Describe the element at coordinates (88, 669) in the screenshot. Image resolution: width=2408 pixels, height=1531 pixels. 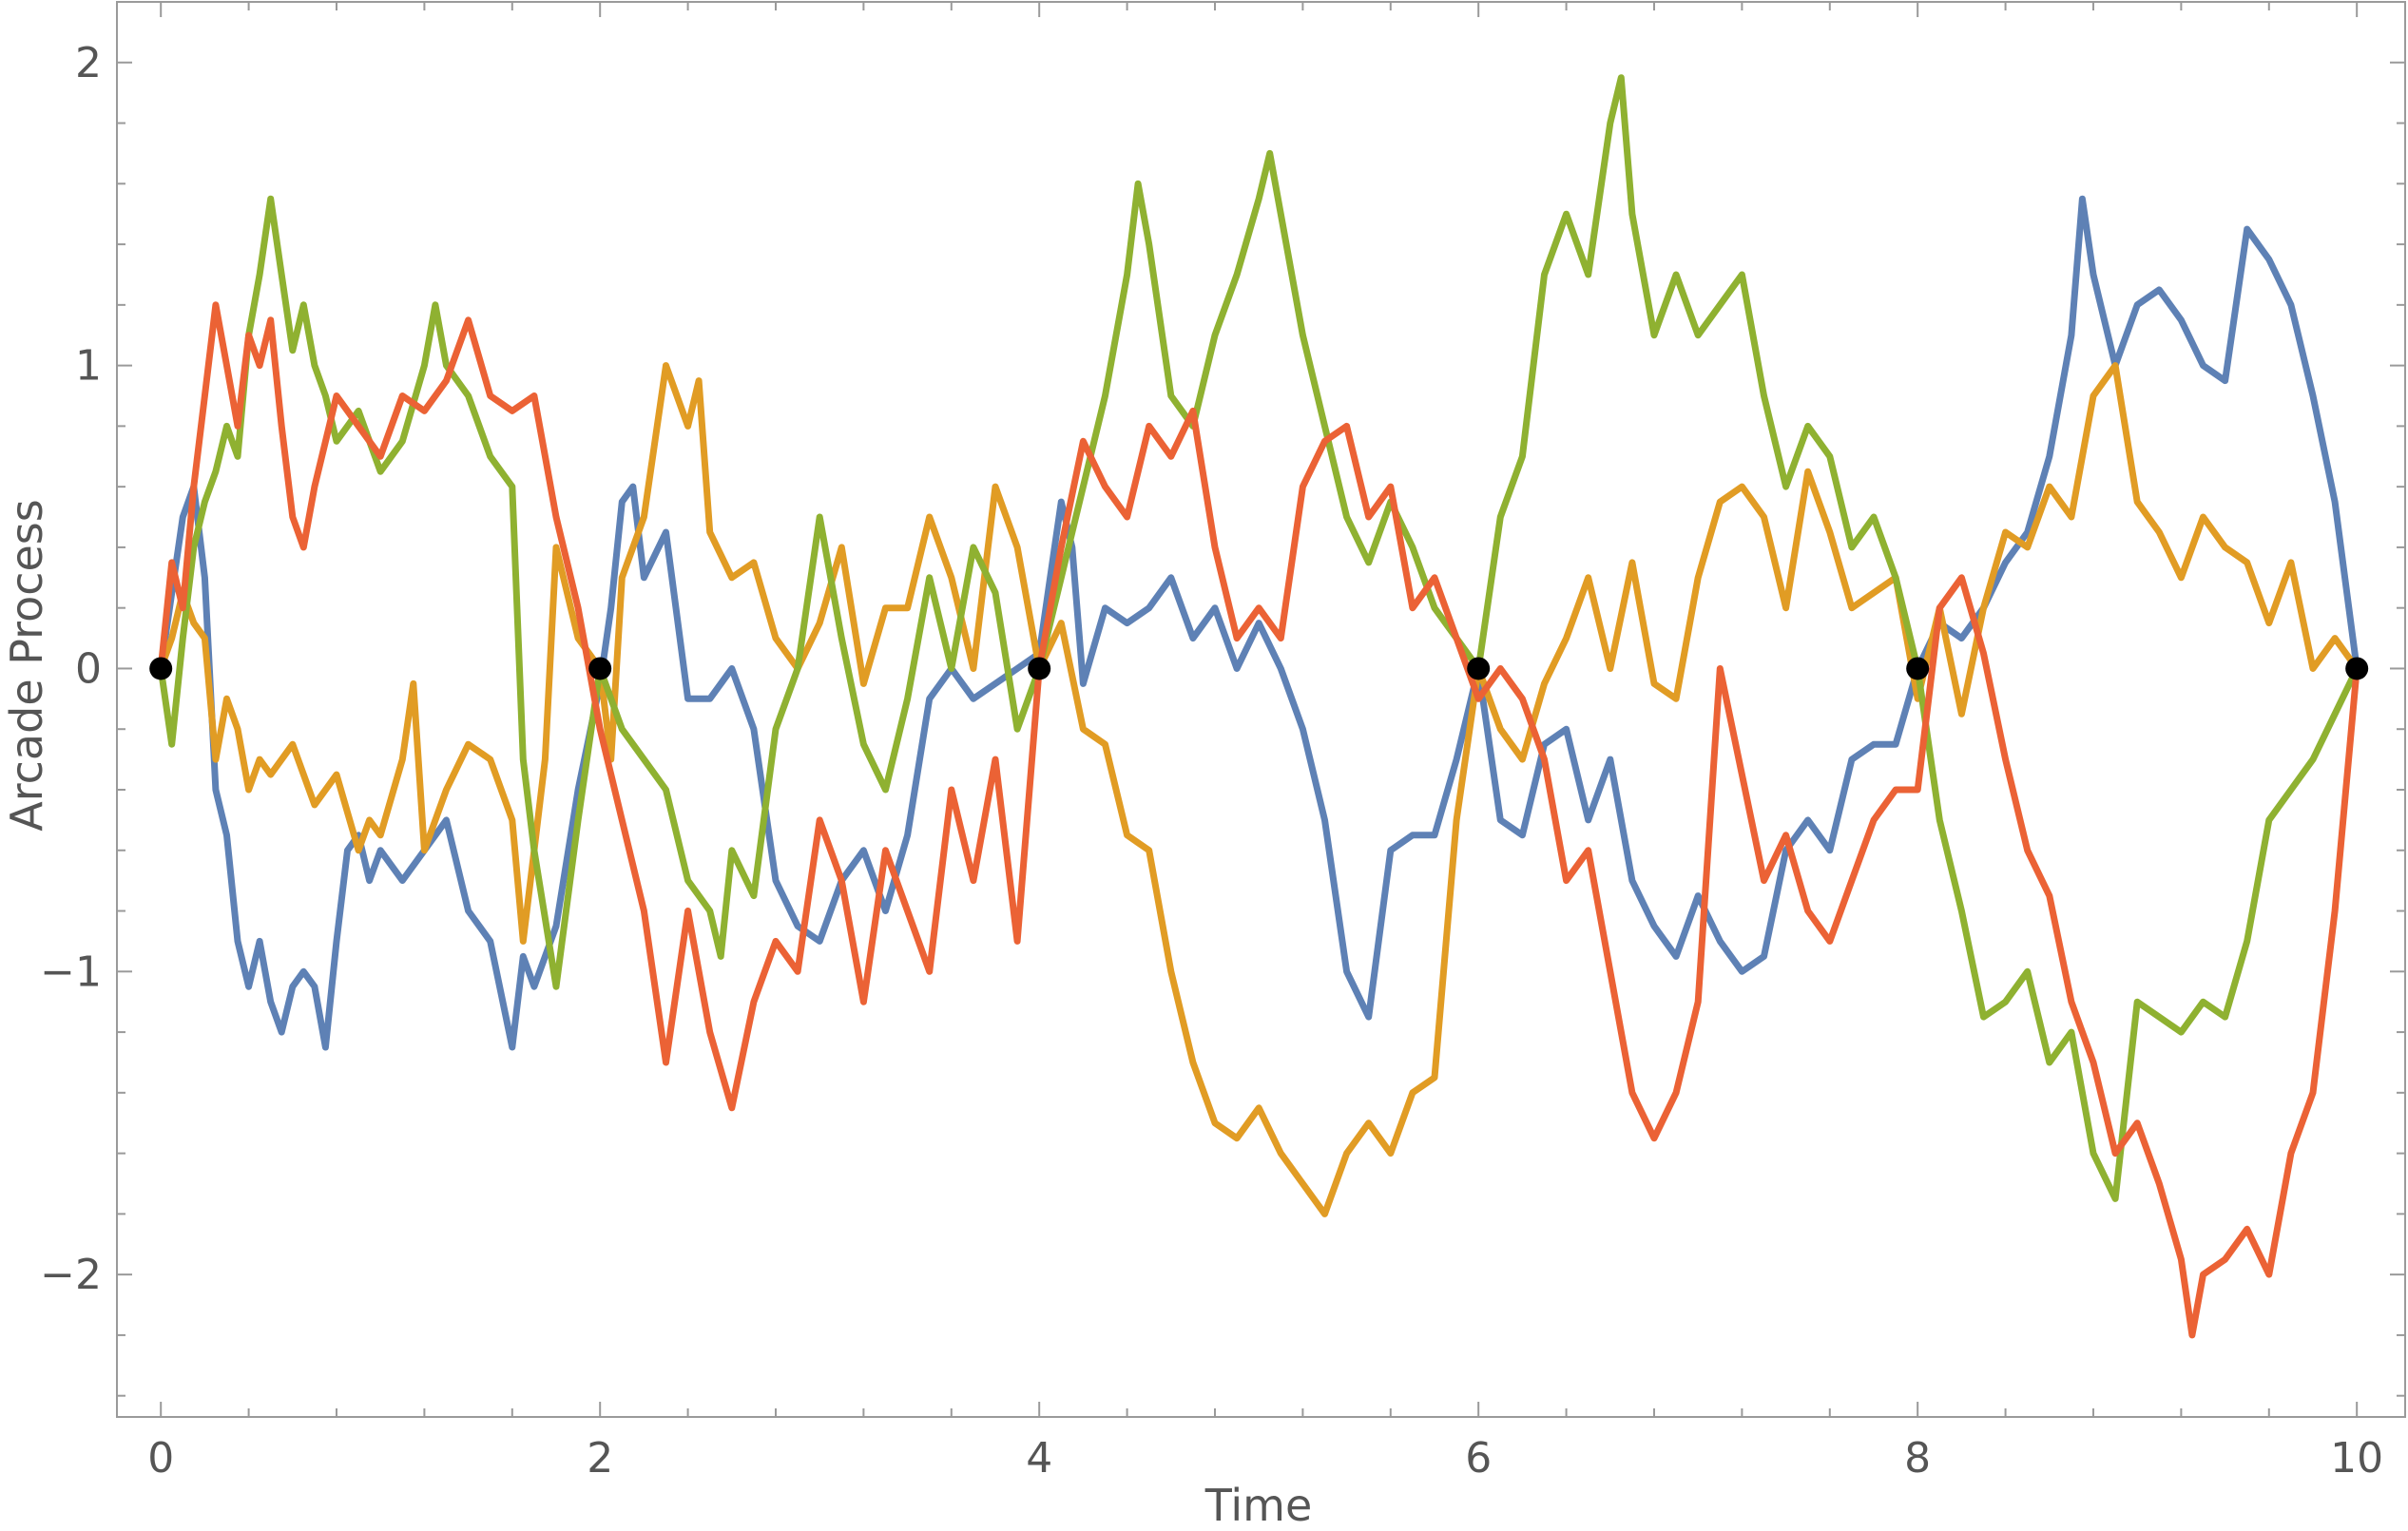
I see `y-tick-label: 0` at that location.